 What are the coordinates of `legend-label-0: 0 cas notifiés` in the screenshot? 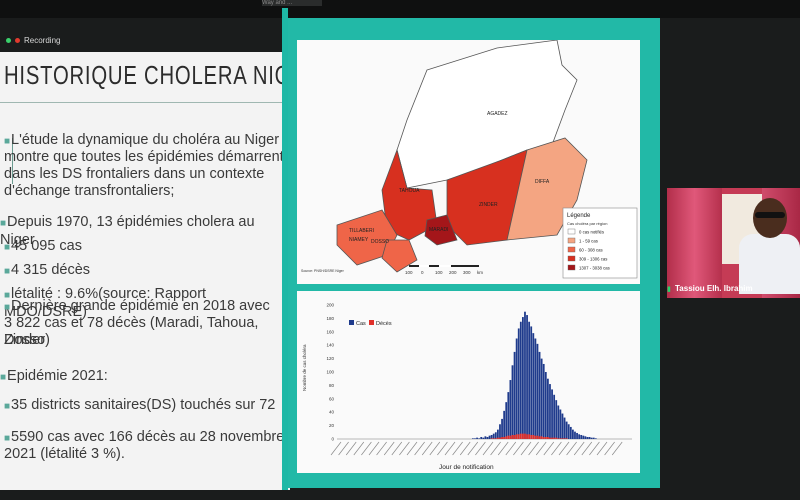 It's located at (591, 232).